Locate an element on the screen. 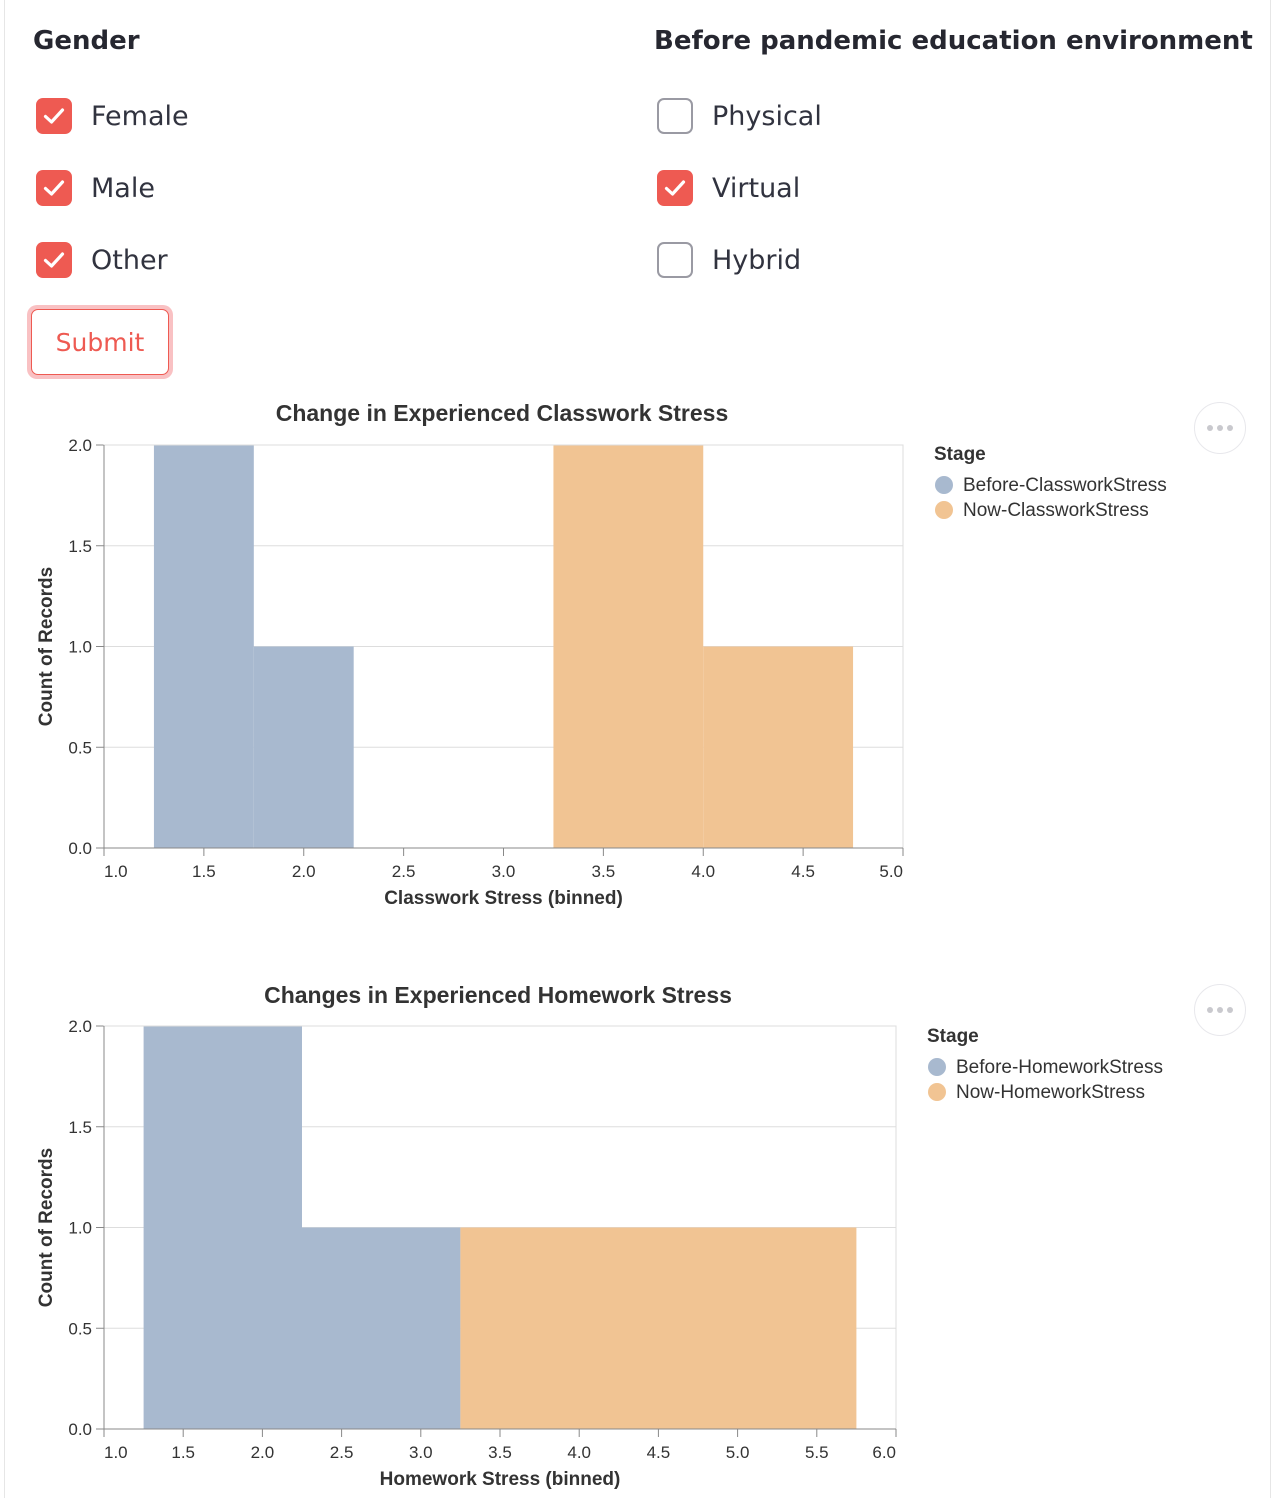  checkbox-hybrid-label: Hybrid is located at coordinates (757, 260).